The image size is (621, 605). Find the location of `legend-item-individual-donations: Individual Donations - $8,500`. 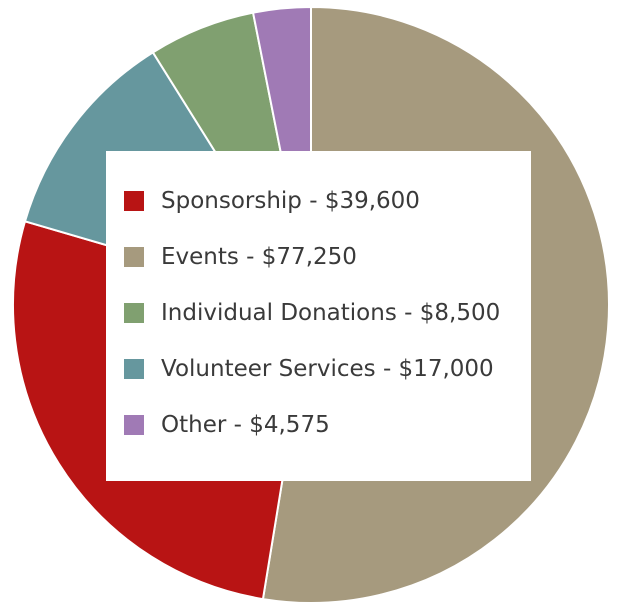

legend-item-individual-donations: Individual Donations - $8,500 is located at coordinates (327, 313).